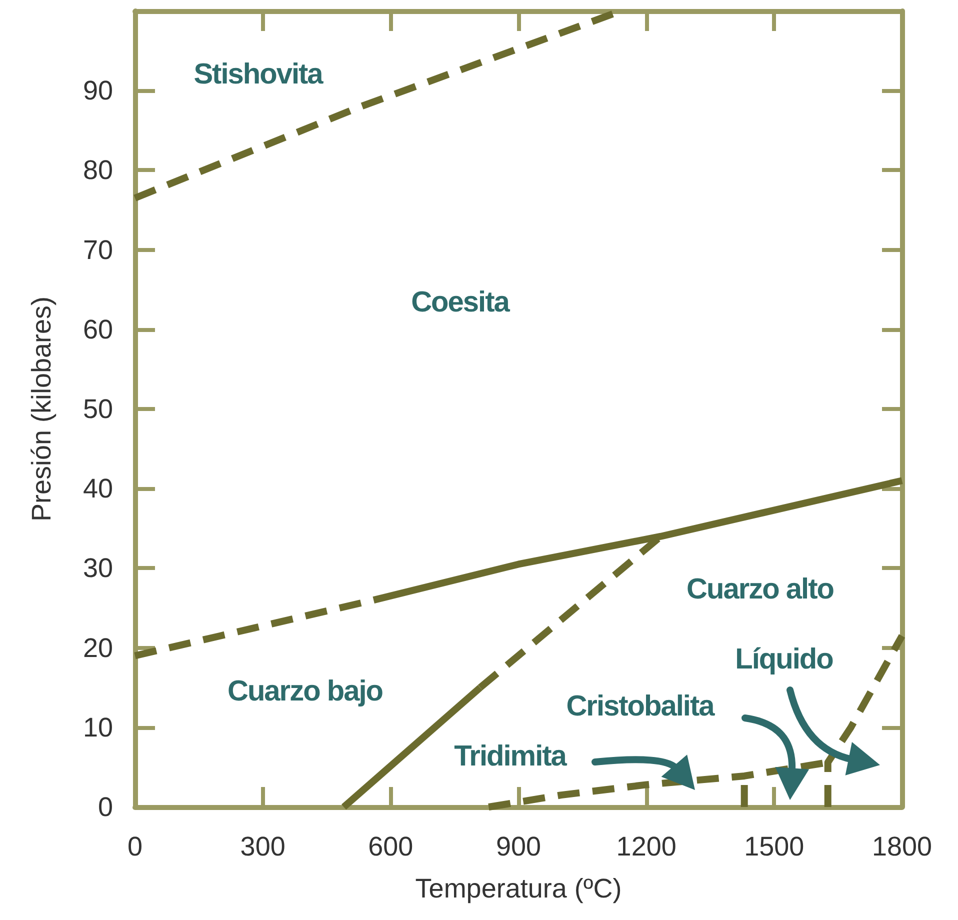 Image resolution: width=958 pixels, height=920 pixels. Describe the element at coordinates (97, 329) in the screenshot. I see `y-tick-label: 60` at that location.